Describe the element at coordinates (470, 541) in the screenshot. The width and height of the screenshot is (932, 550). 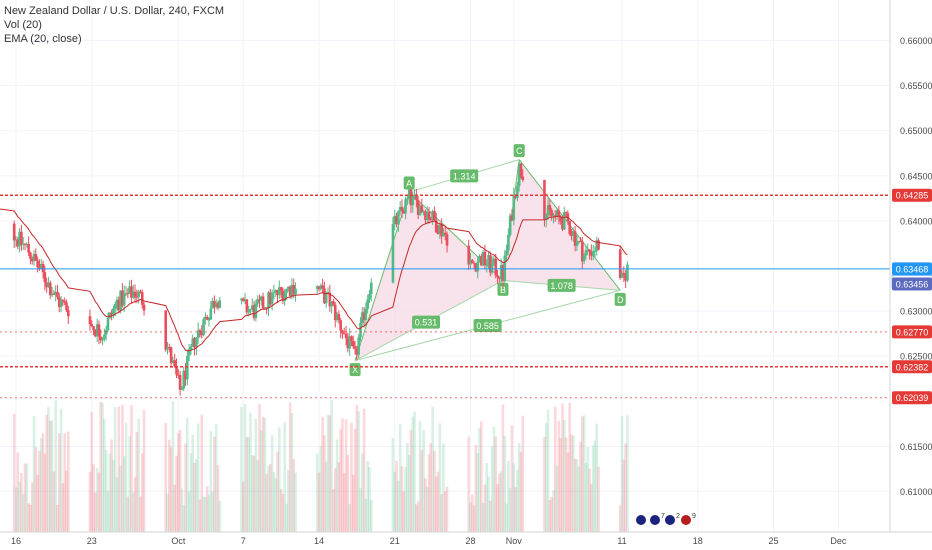
I see `x-tick-label: 28` at that location.